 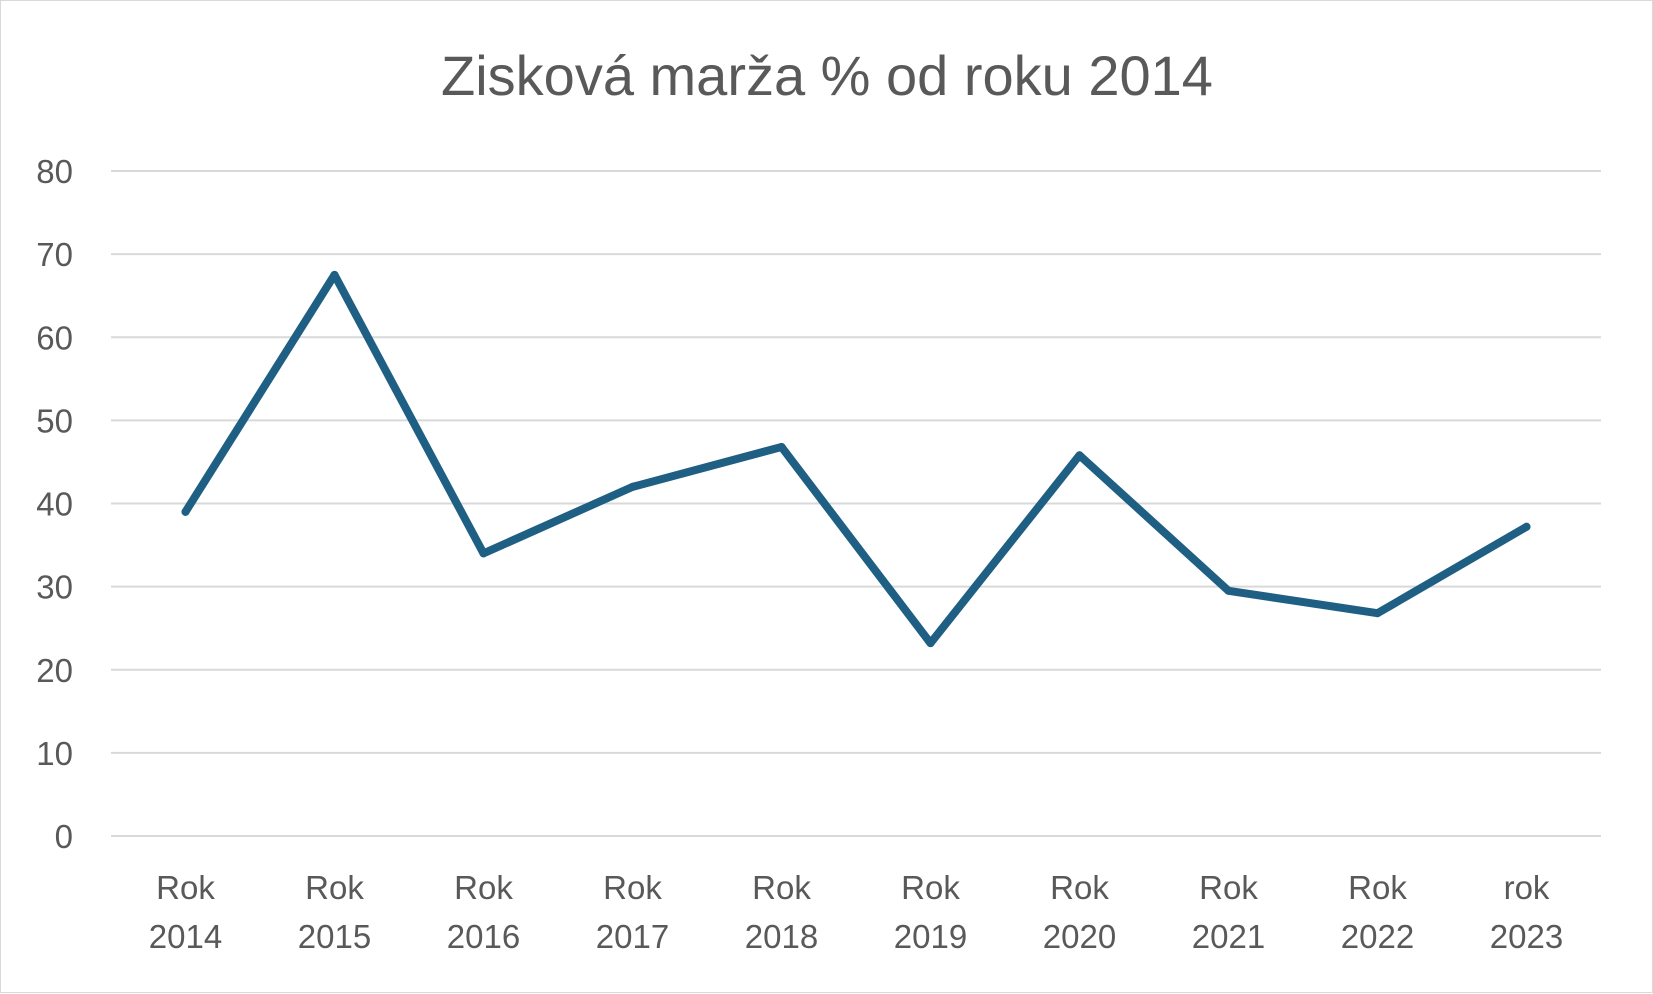 I want to click on y-tick-label: 60, so click(x=54, y=337).